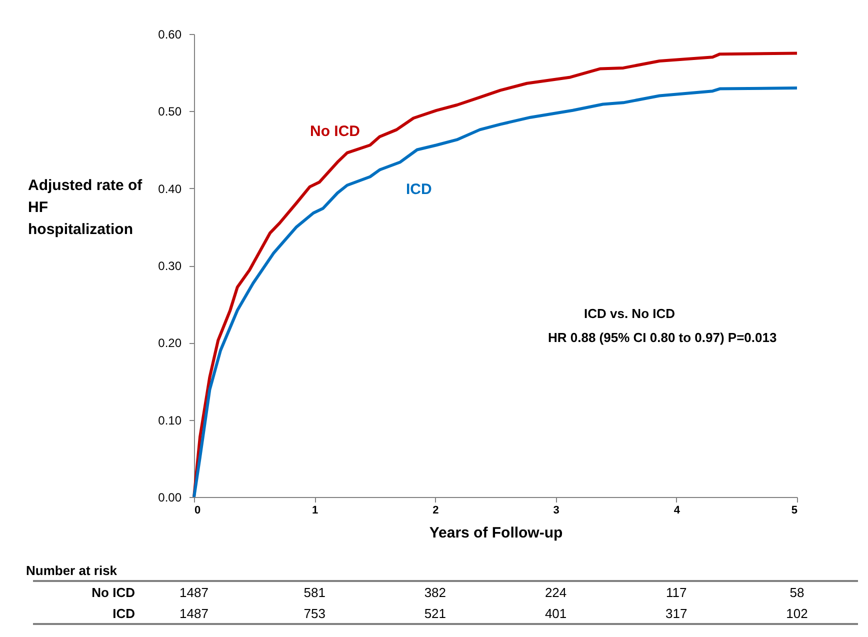  Describe the element at coordinates (197, 510) in the screenshot. I see `x-tick-label: 0` at that location.